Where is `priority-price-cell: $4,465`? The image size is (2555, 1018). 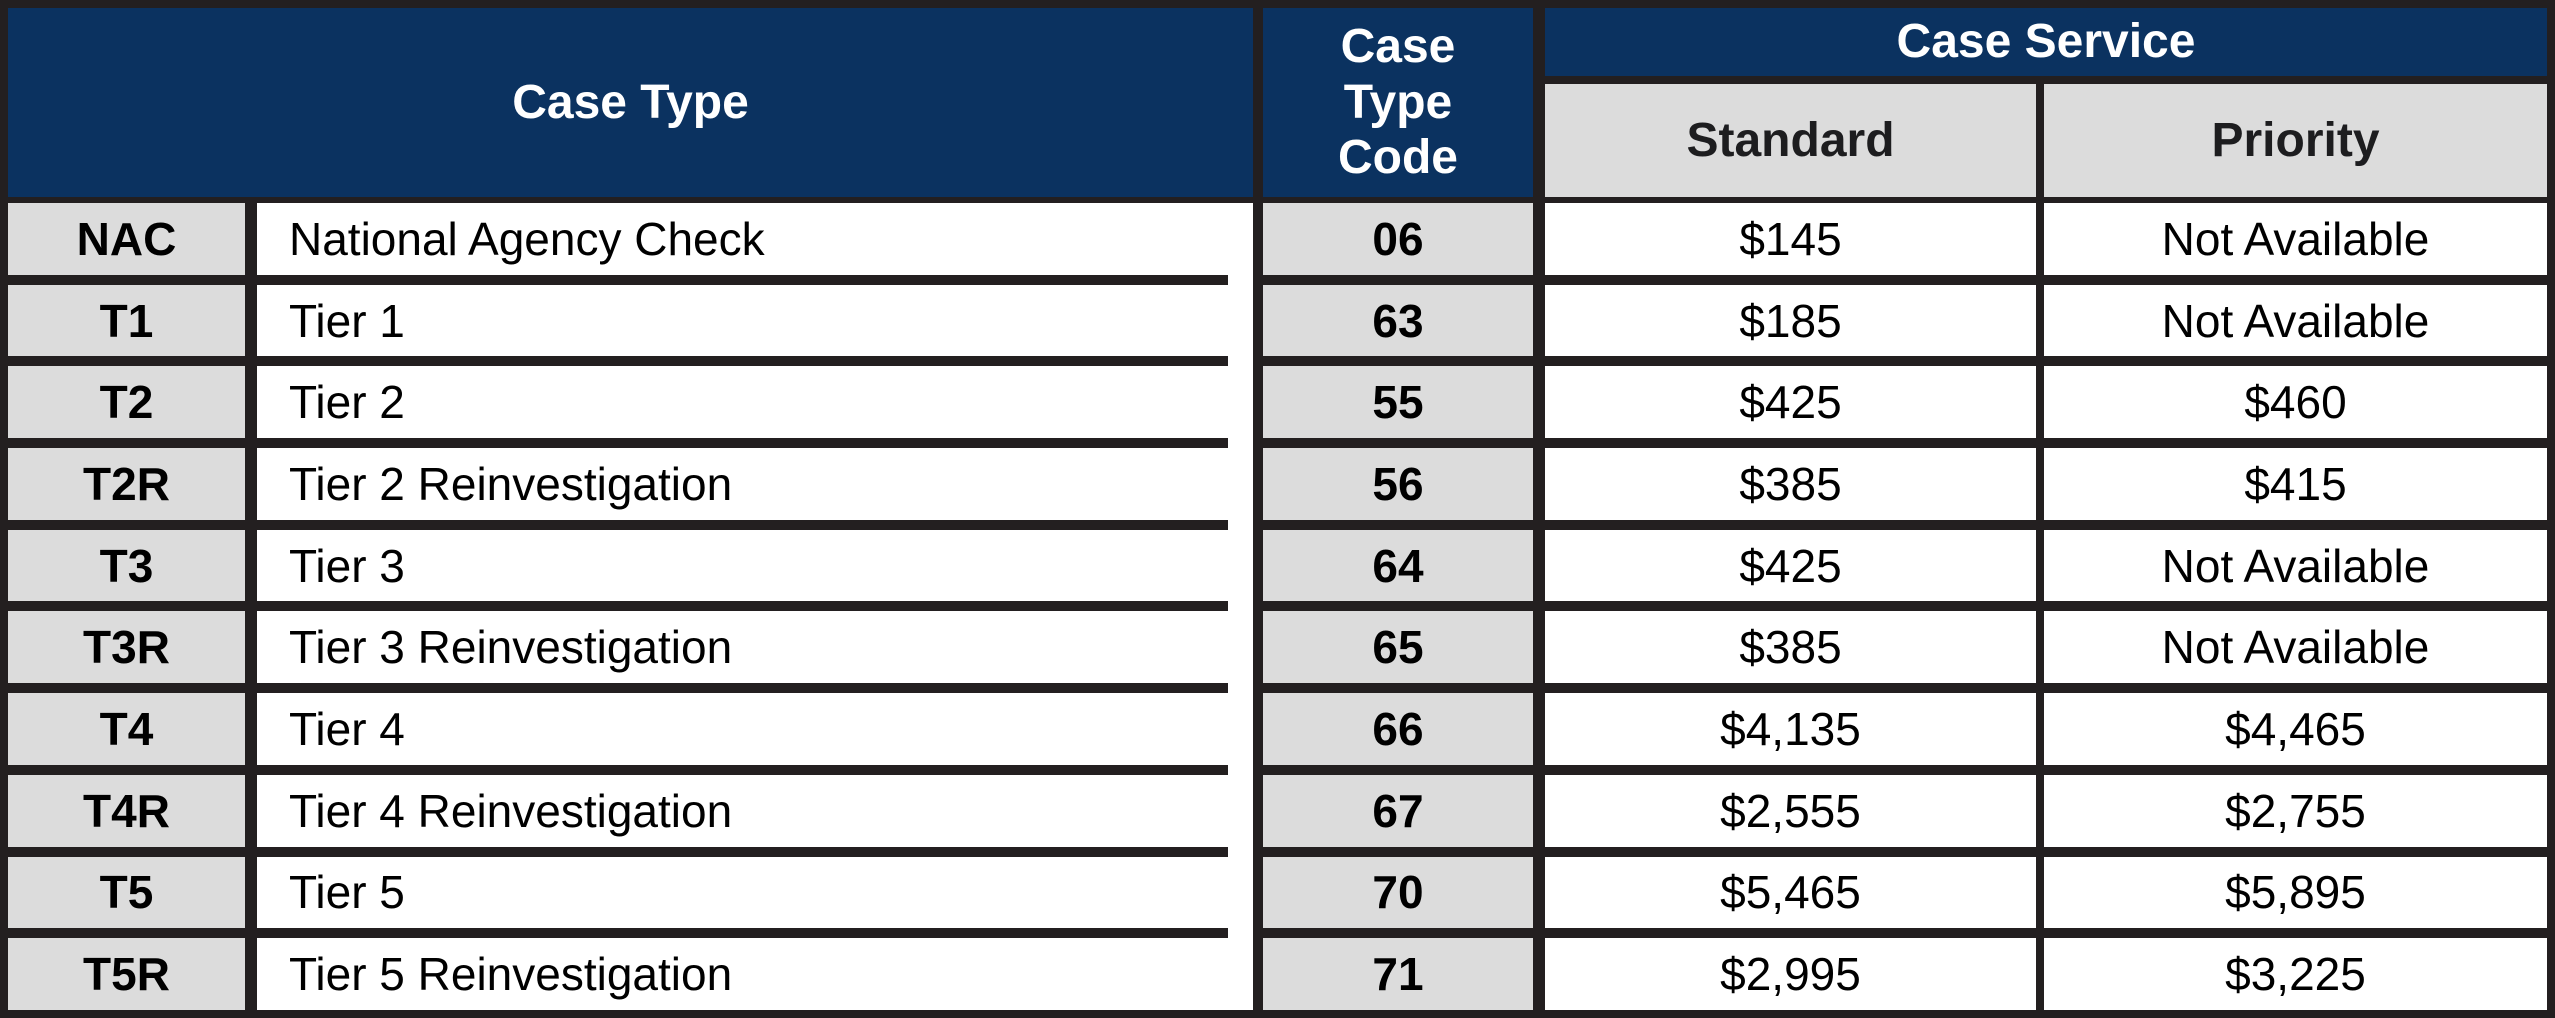
priority-price-cell: $4,465 is located at coordinates (2295, 729).